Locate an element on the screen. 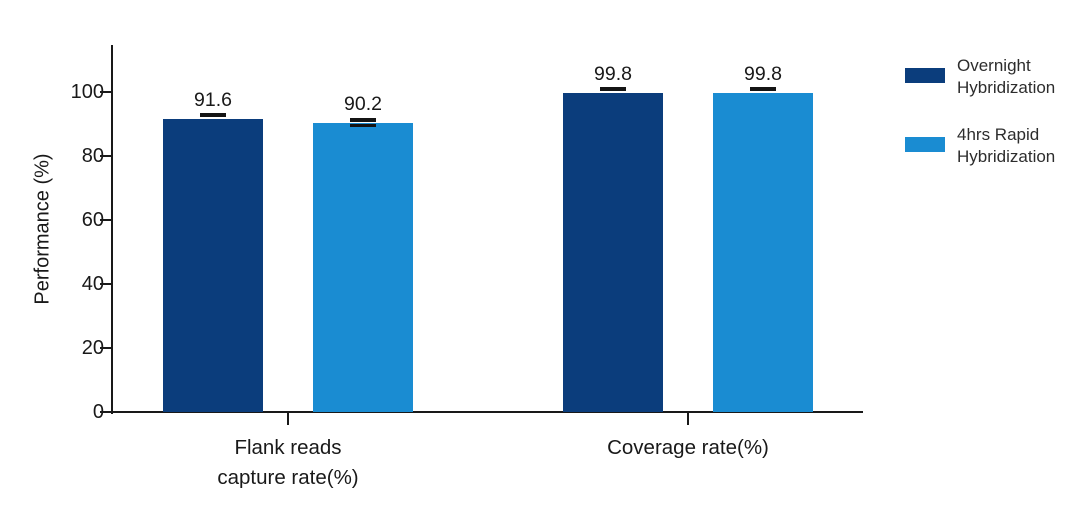 This screenshot has height=510, width=1080. x-axis-line is located at coordinates (486, 412).